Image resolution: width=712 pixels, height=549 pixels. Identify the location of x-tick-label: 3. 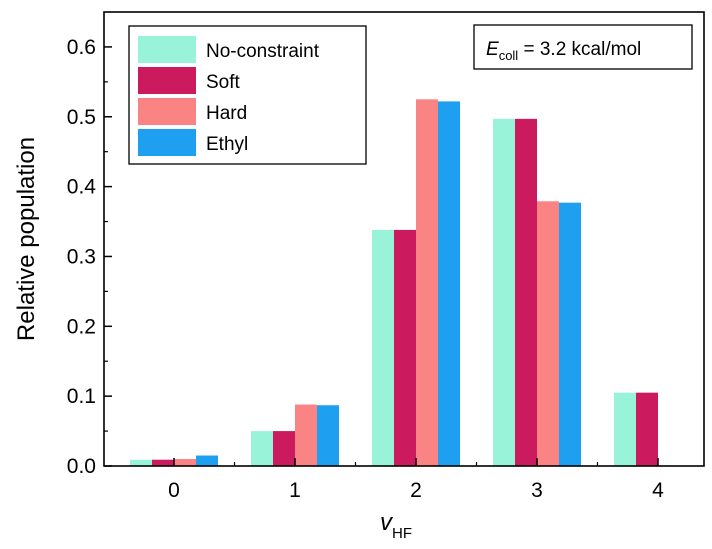
(537, 490).